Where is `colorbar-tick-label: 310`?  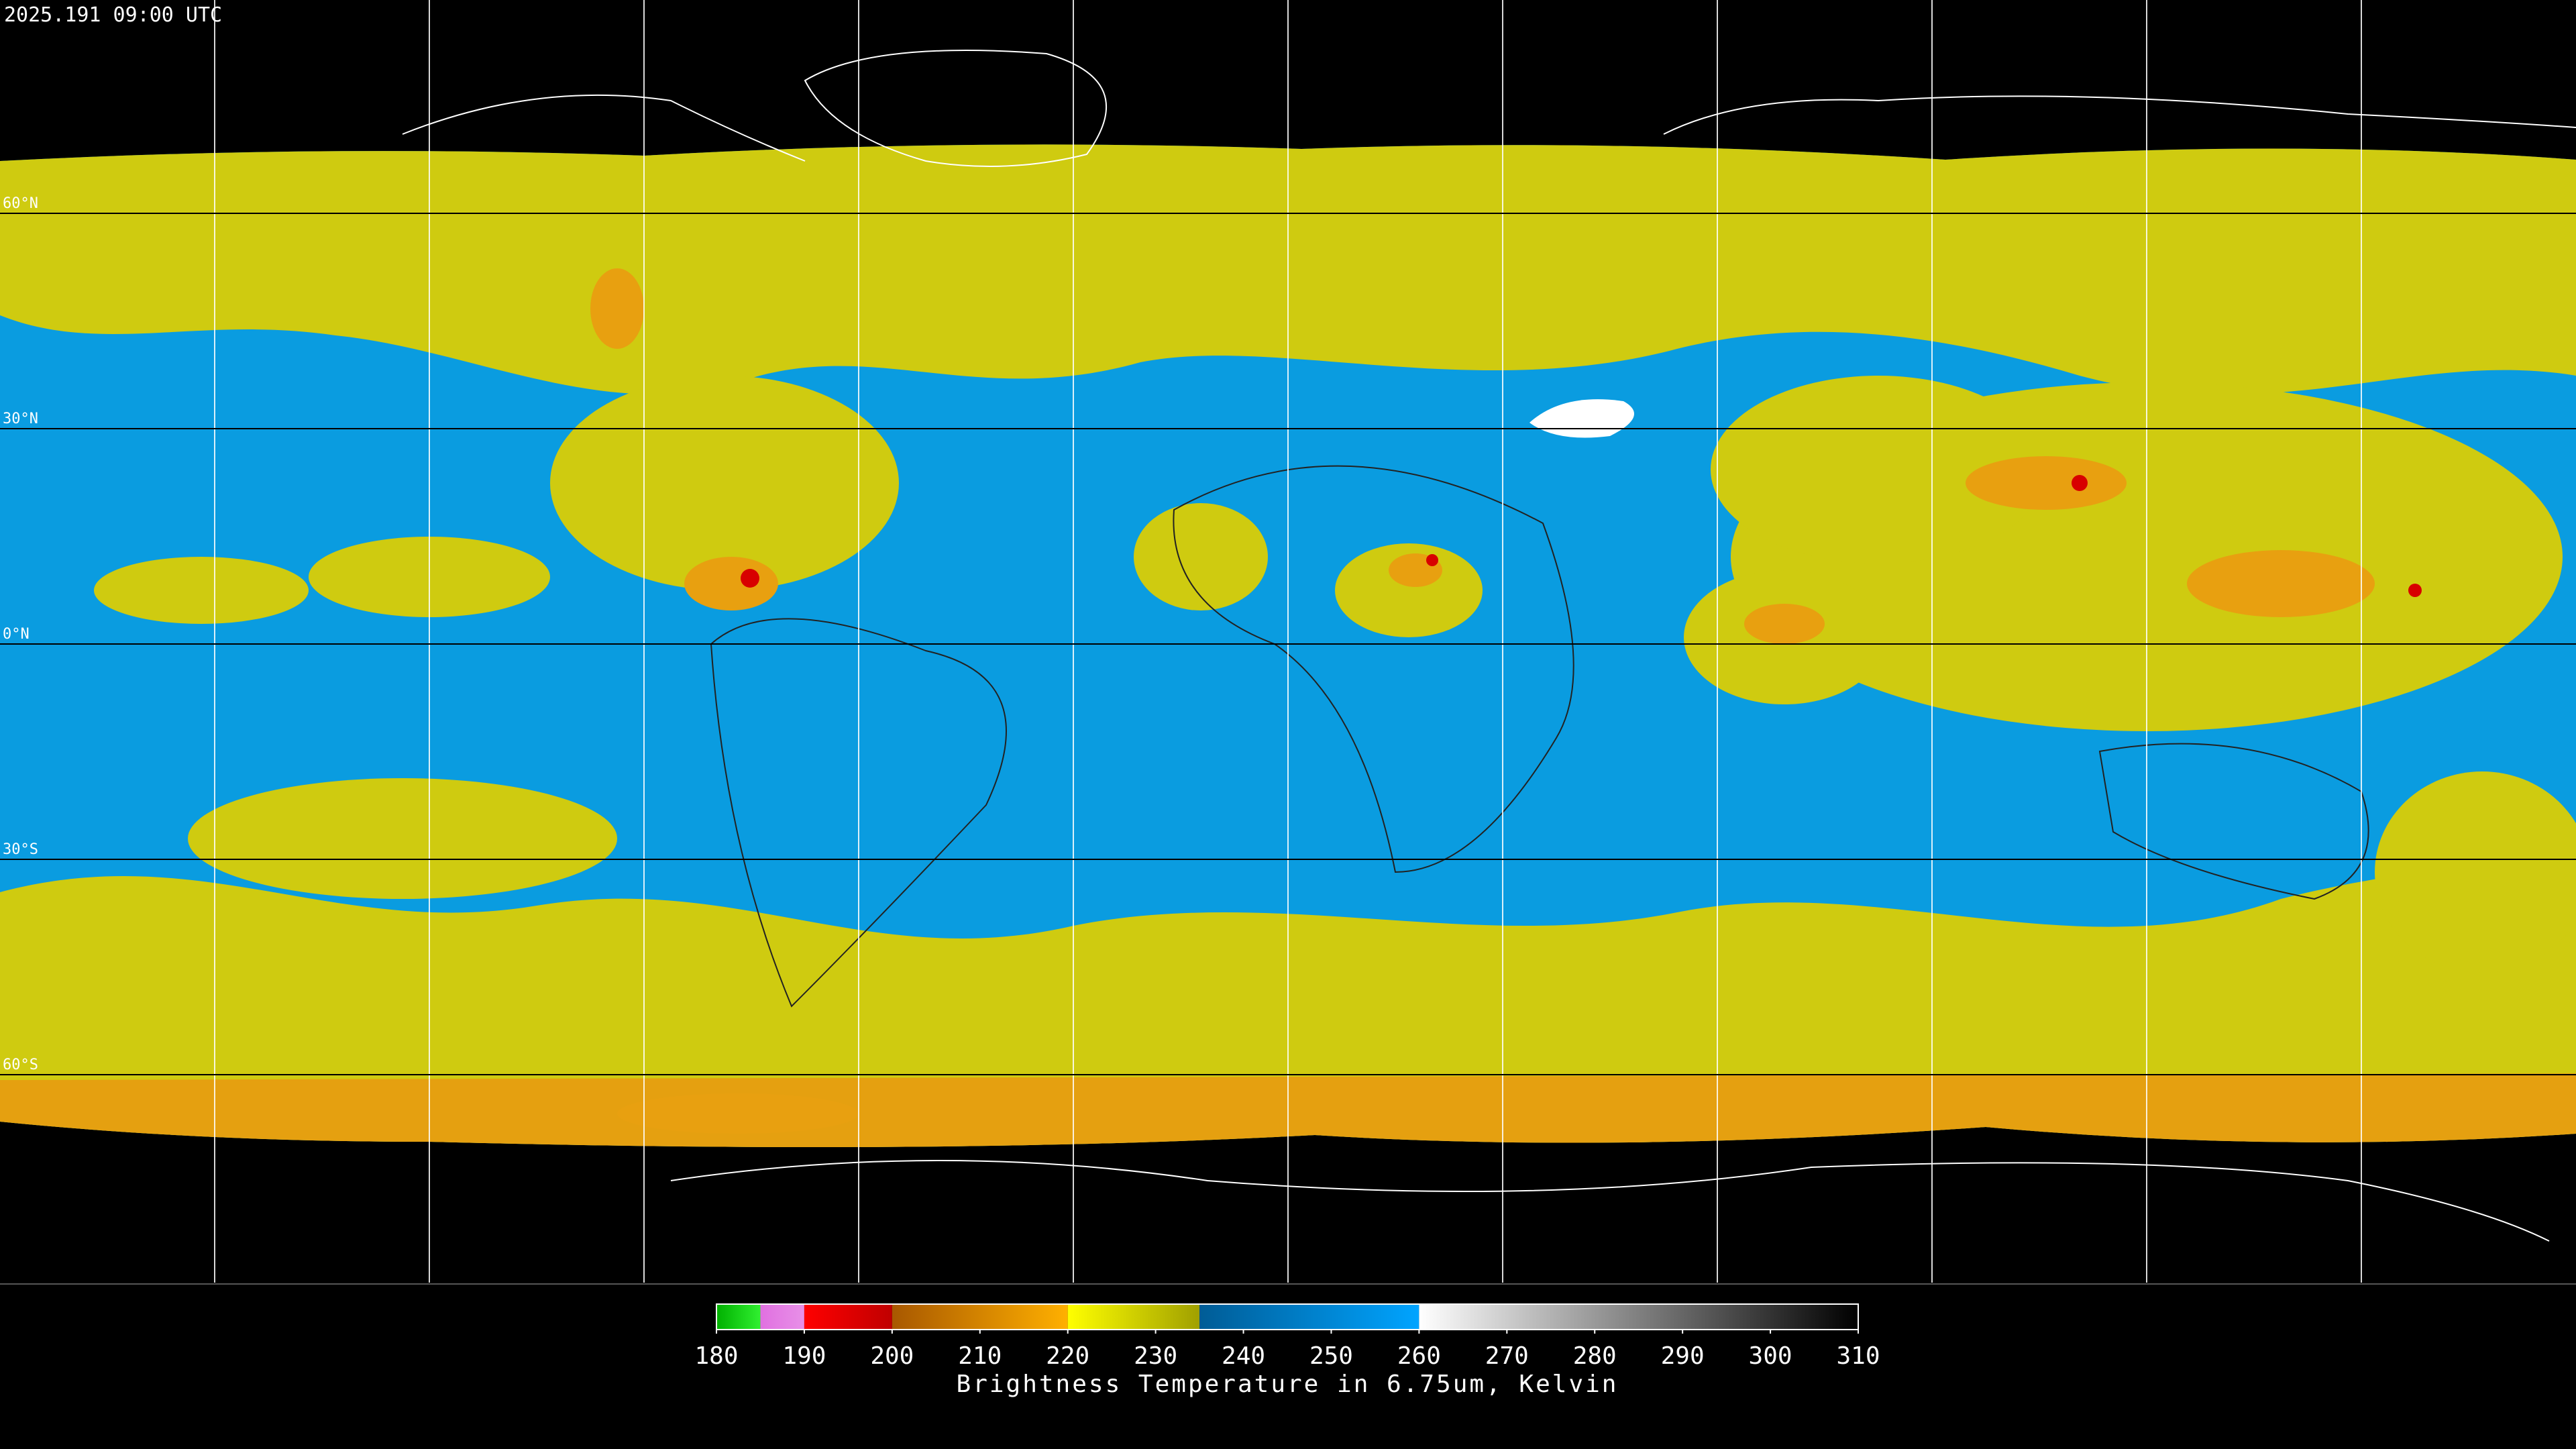 colorbar-tick-label: 310 is located at coordinates (1858, 1356).